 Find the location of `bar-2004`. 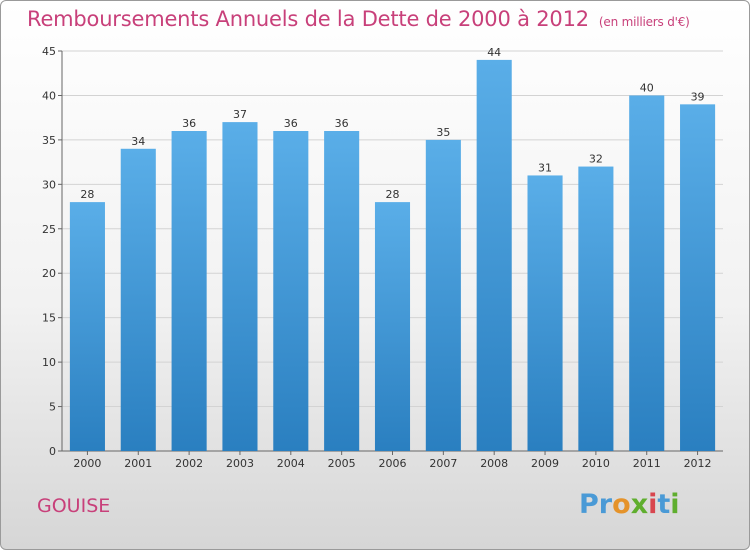

bar-2004 is located at coordinates (291, 291).